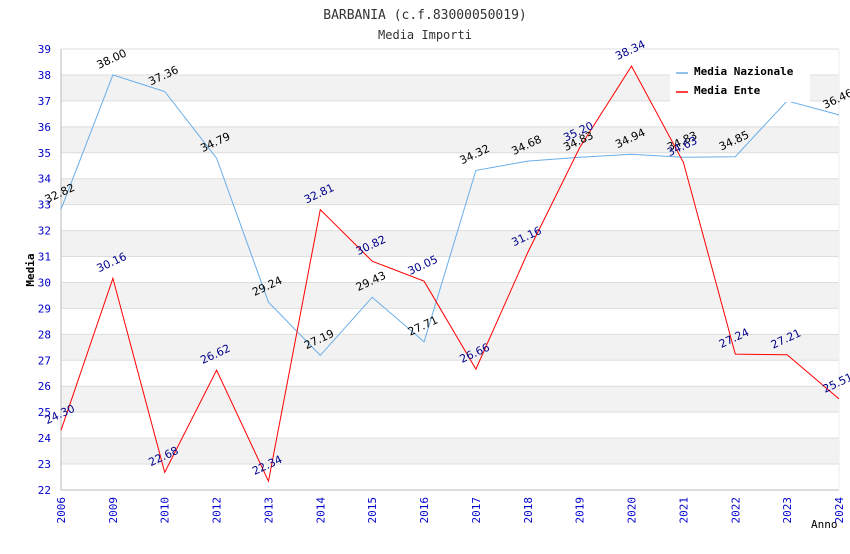 The width and height of the screenshot is (850, 554). What do you see at coordinates (113, 510) in the screenshot?
I see `x-tick-label-2009: 2009` at bounding box center [113, 510].